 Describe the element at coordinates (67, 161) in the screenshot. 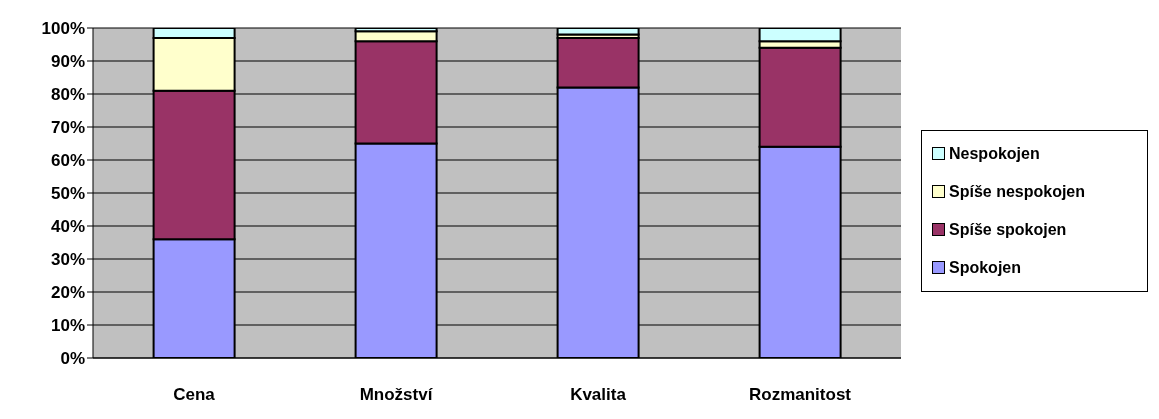

I see `y-tick-label: 60%` at that location.